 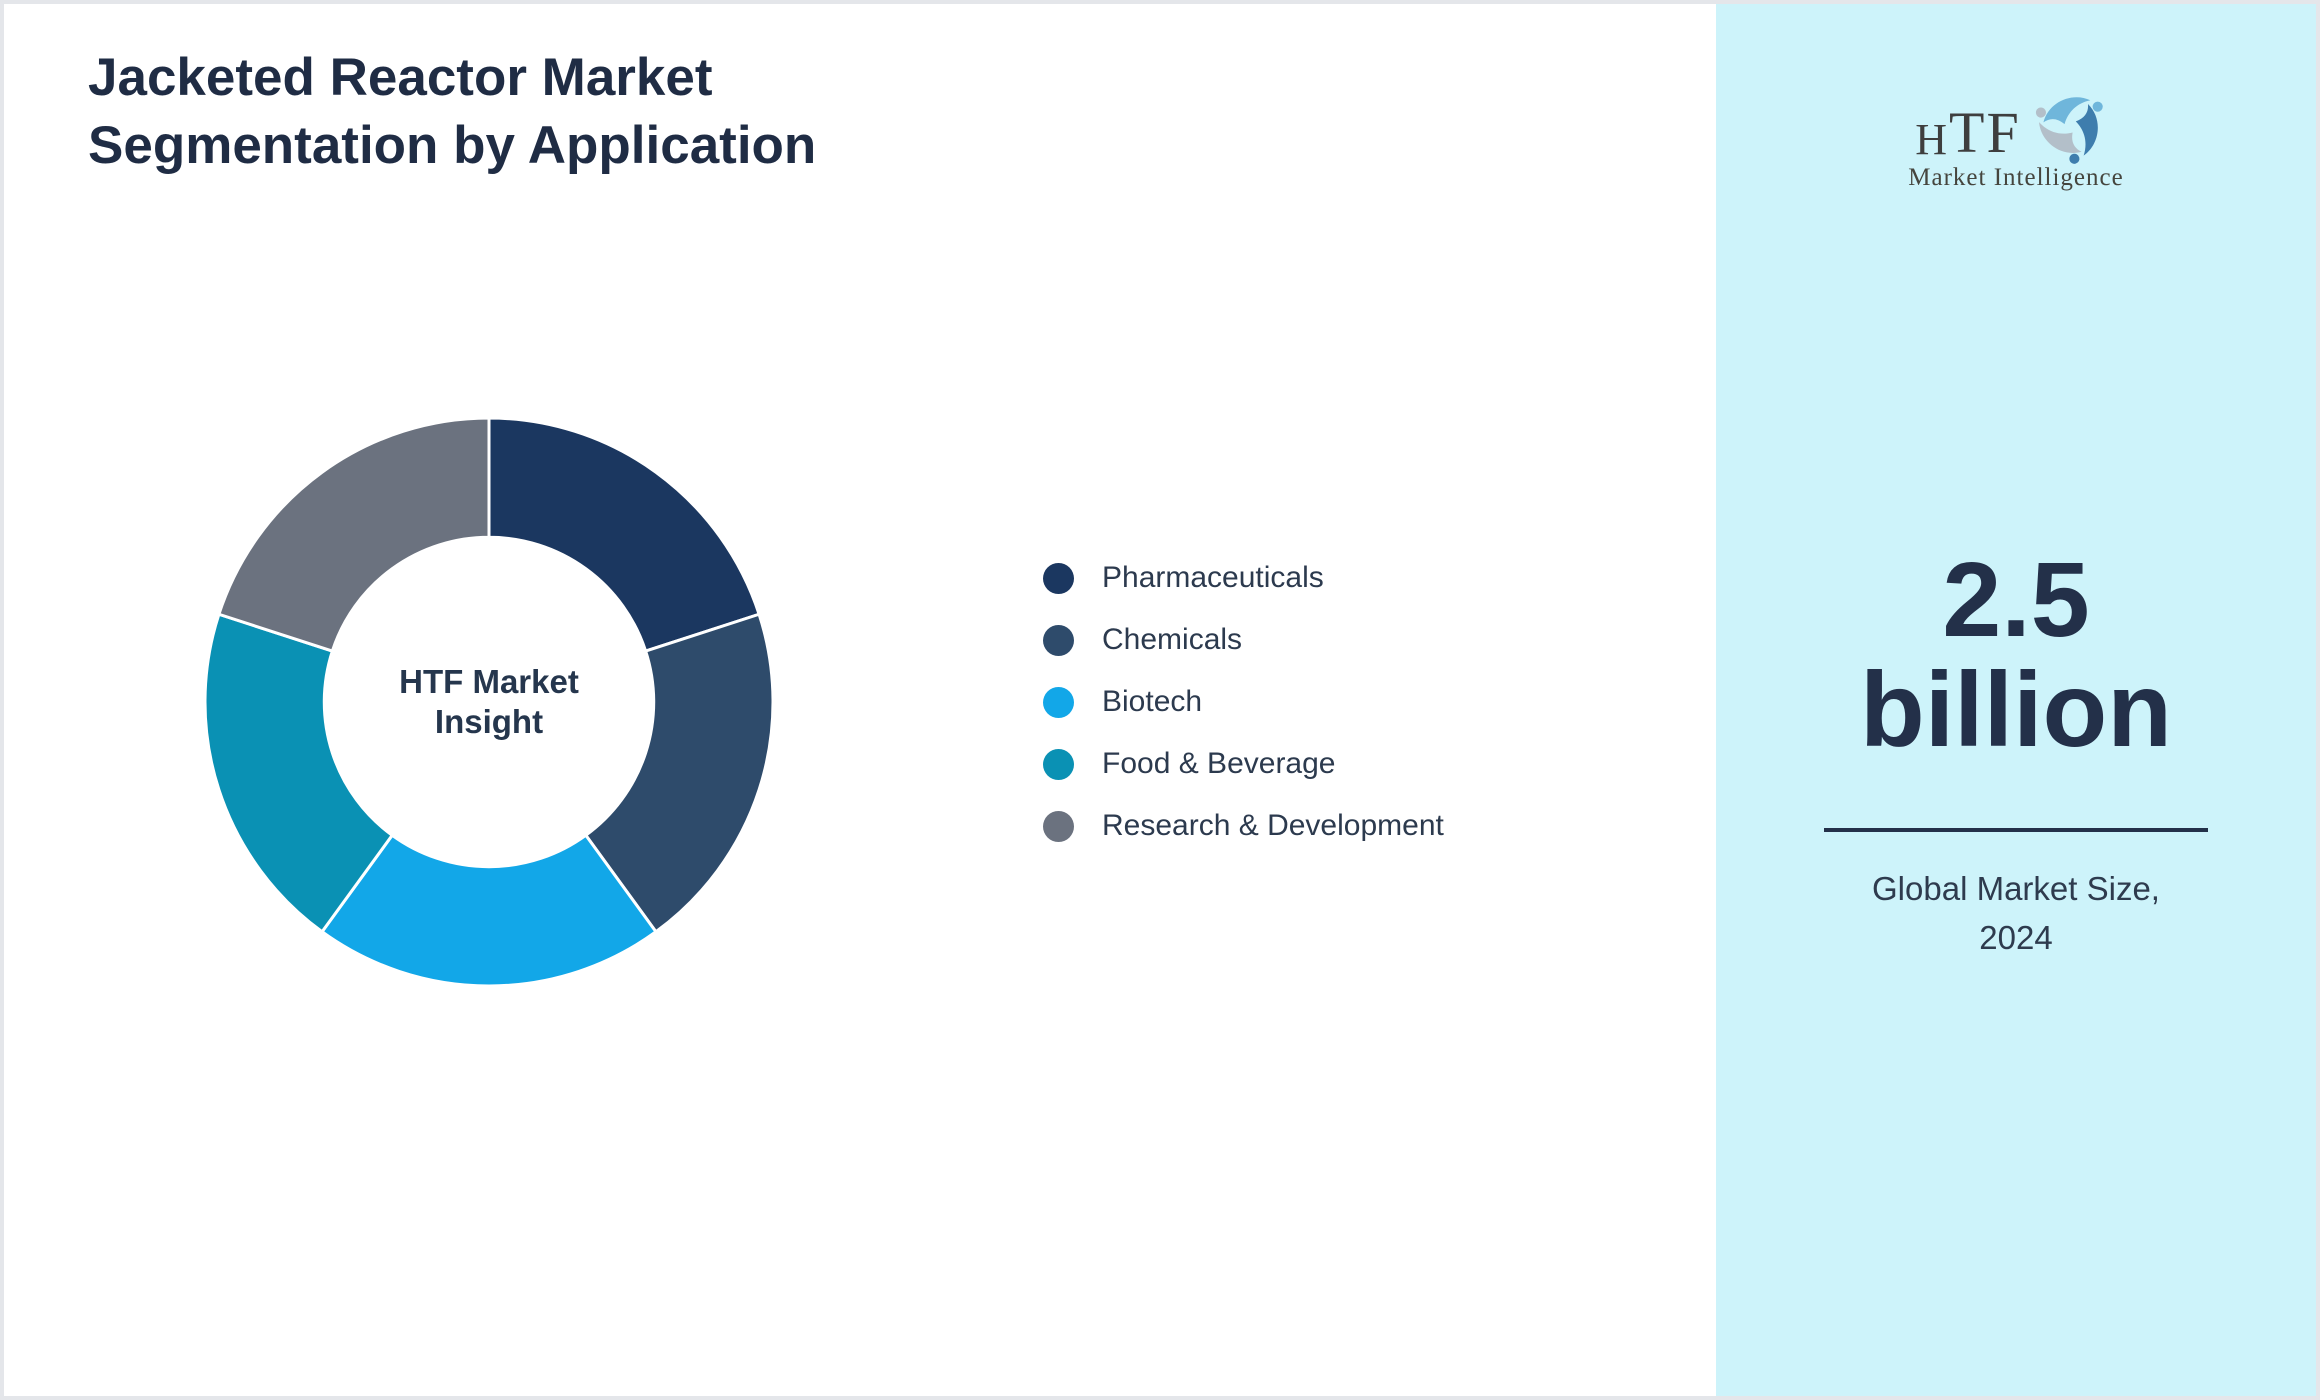 I want to click on legend-item: Pharmaceuticals, so click(x=1243, y=577).